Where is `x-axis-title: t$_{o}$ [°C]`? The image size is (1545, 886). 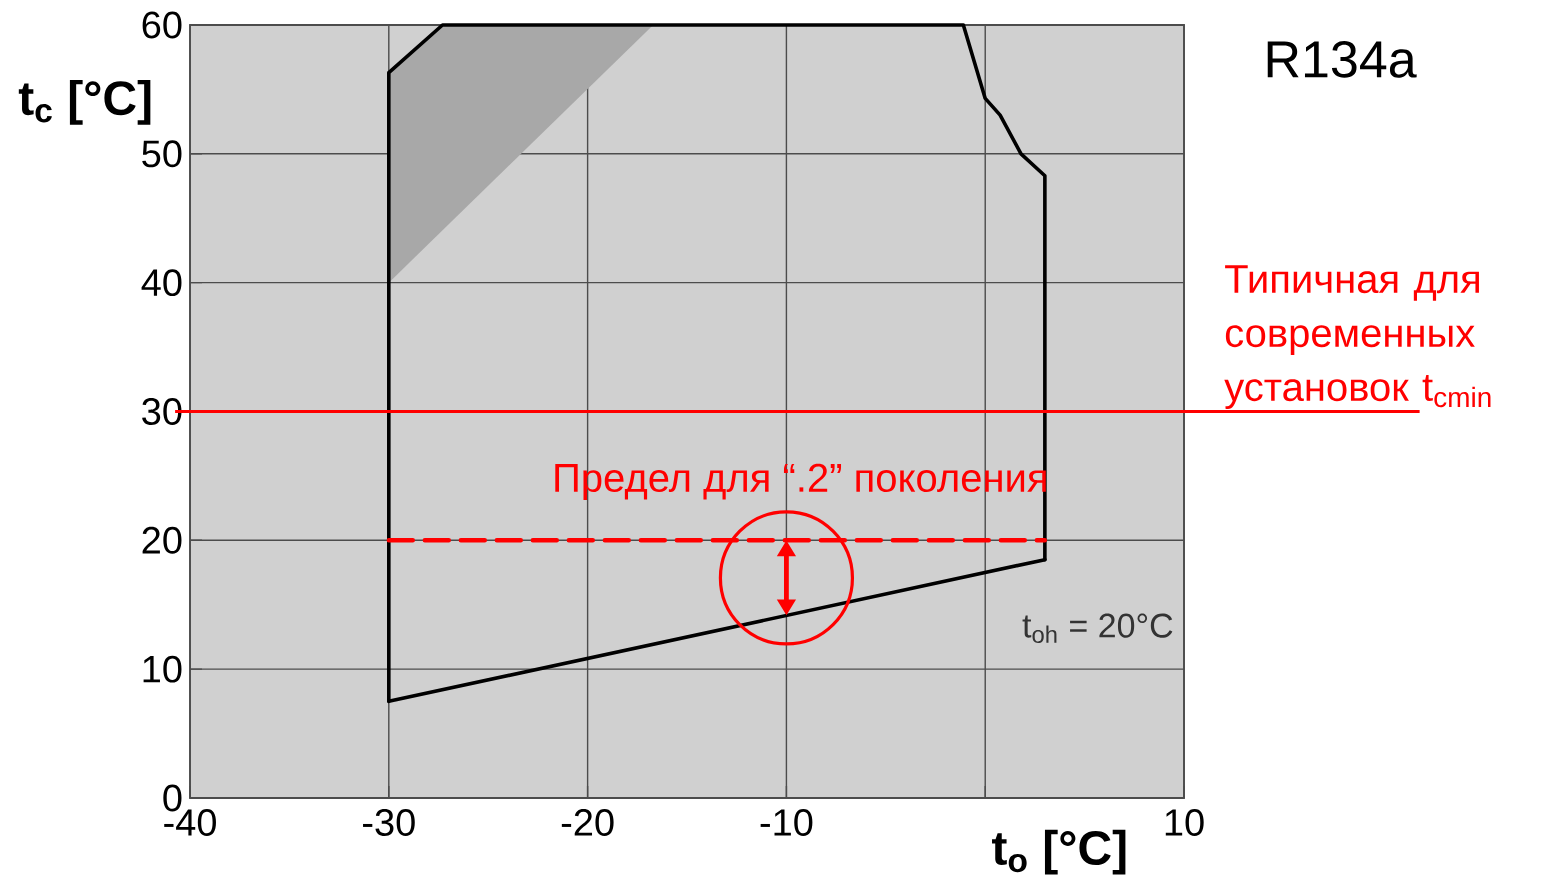 x-axis-title: t$_{o}$ [°C] is located at coordinates (1059, 852).